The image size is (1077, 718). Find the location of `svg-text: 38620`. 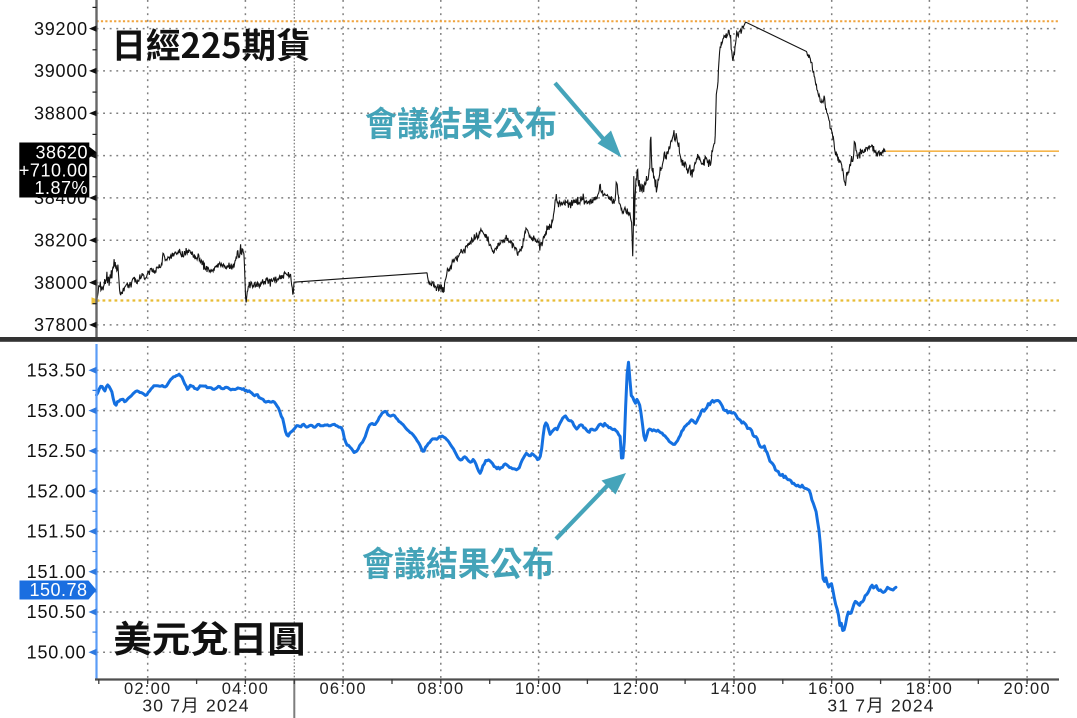

svg-text: 38620 is located at coordinates (61, 152).